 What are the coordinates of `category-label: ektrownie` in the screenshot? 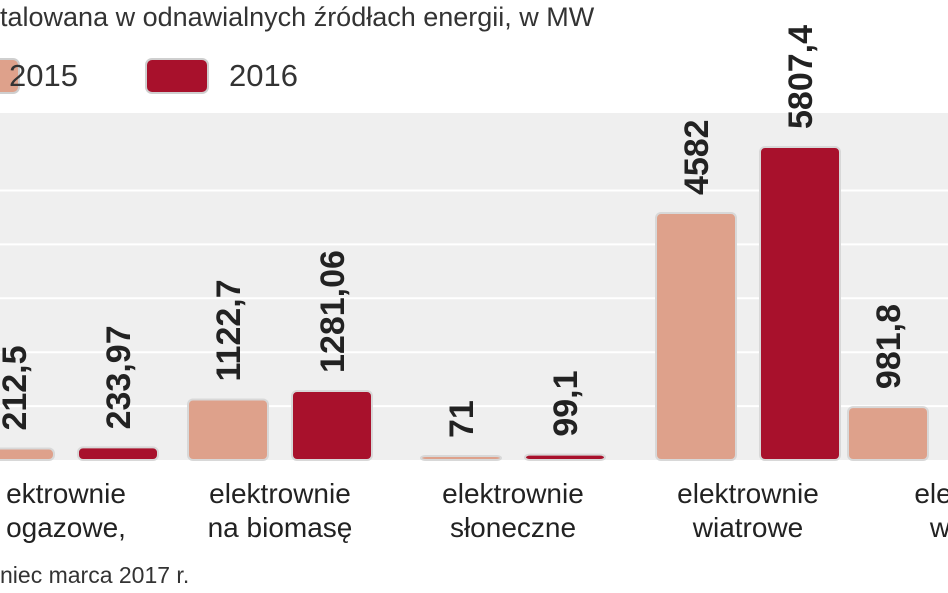 It's located at (66, 493).